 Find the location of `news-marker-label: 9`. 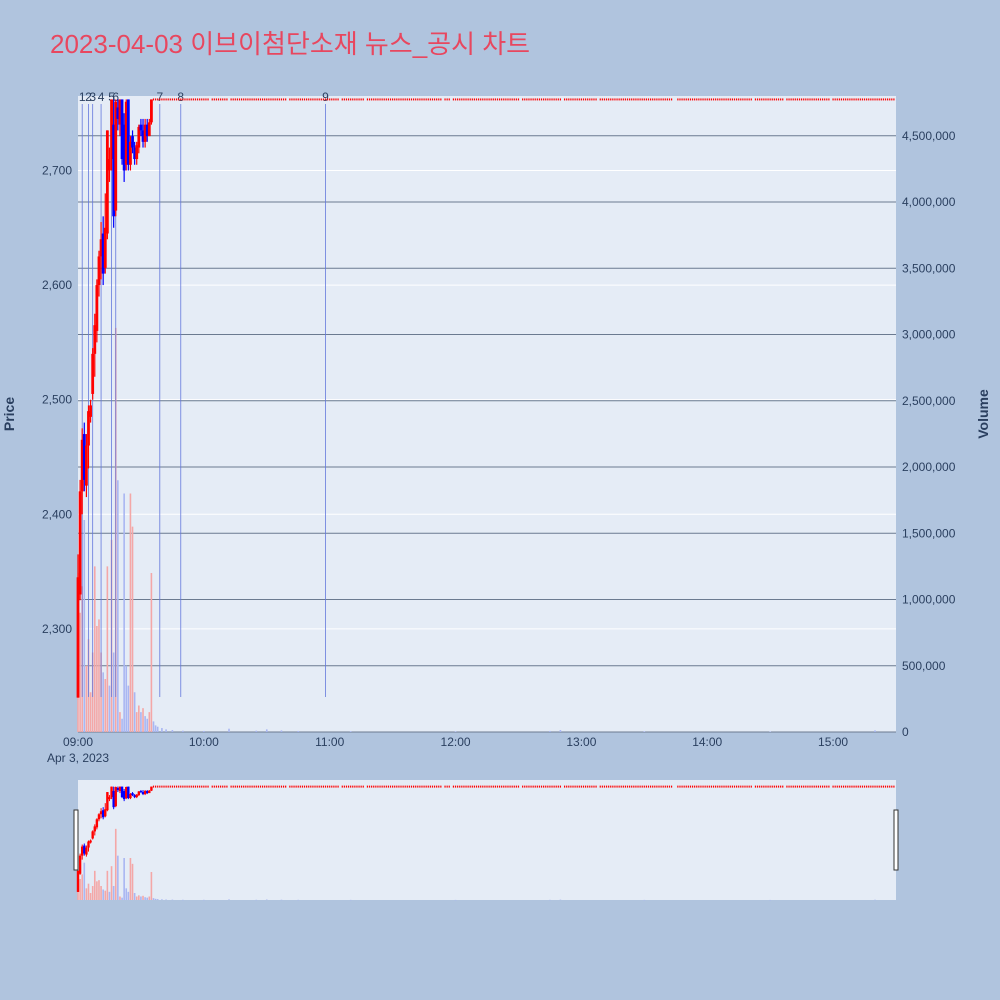

news-marker-label: 9 is located at coordinates (325, 97).